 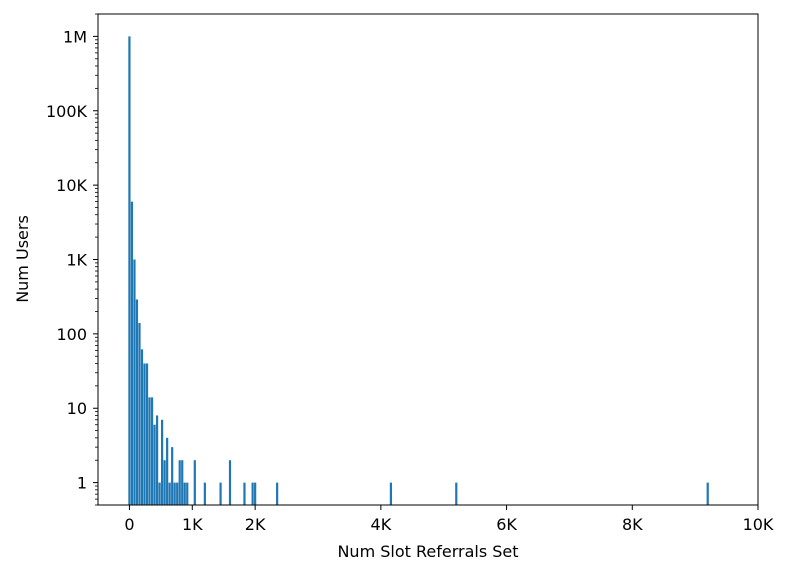 I want to click on x-tick-label: 4K, so click(x=381, y=524).